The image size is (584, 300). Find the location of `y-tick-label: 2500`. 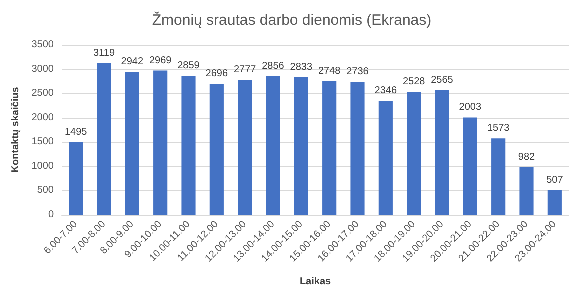

y-tick-label: 2500 is located at coordinates (43, 94).